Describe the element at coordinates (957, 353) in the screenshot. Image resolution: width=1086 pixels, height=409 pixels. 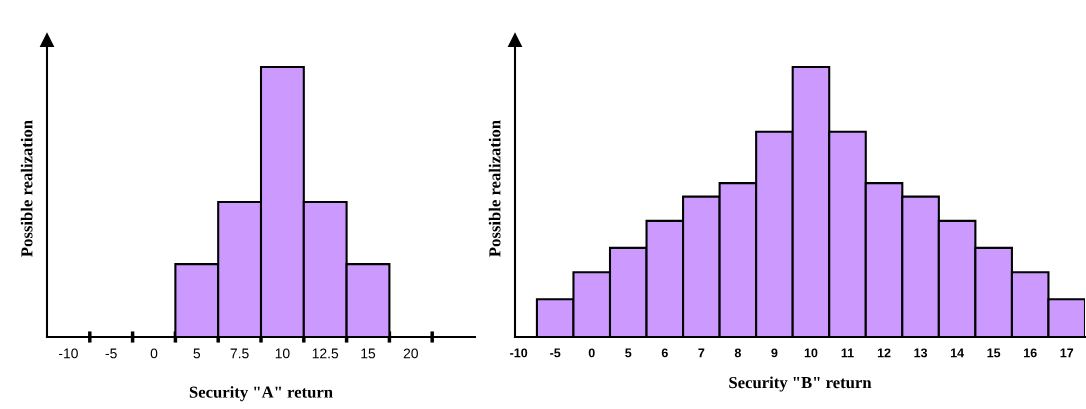
I see `x-tick-label: 14` at that location.